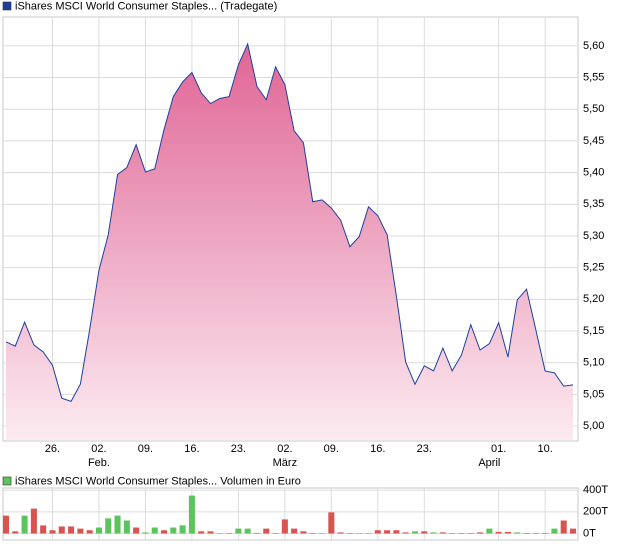  Describe the element at coordinates (593, 236) in the screenshot. I see `y-tick-label: 5,30` at that location.